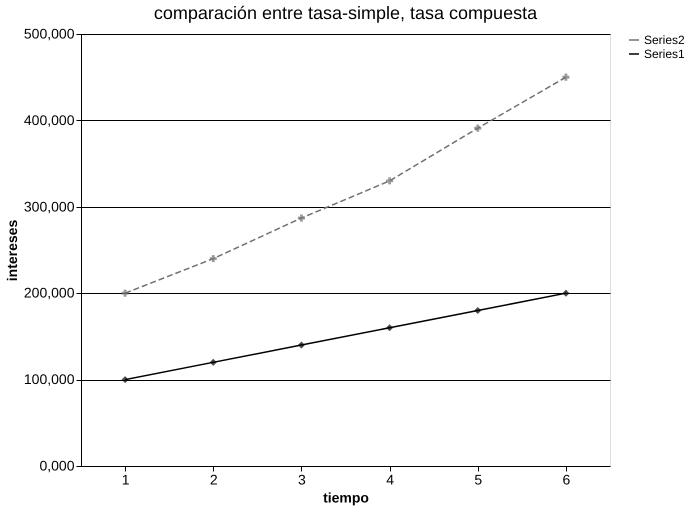 The width and height of the screenshot is (698, 520). I want to click on x-axis-title: tiempo, so click(346, 498).